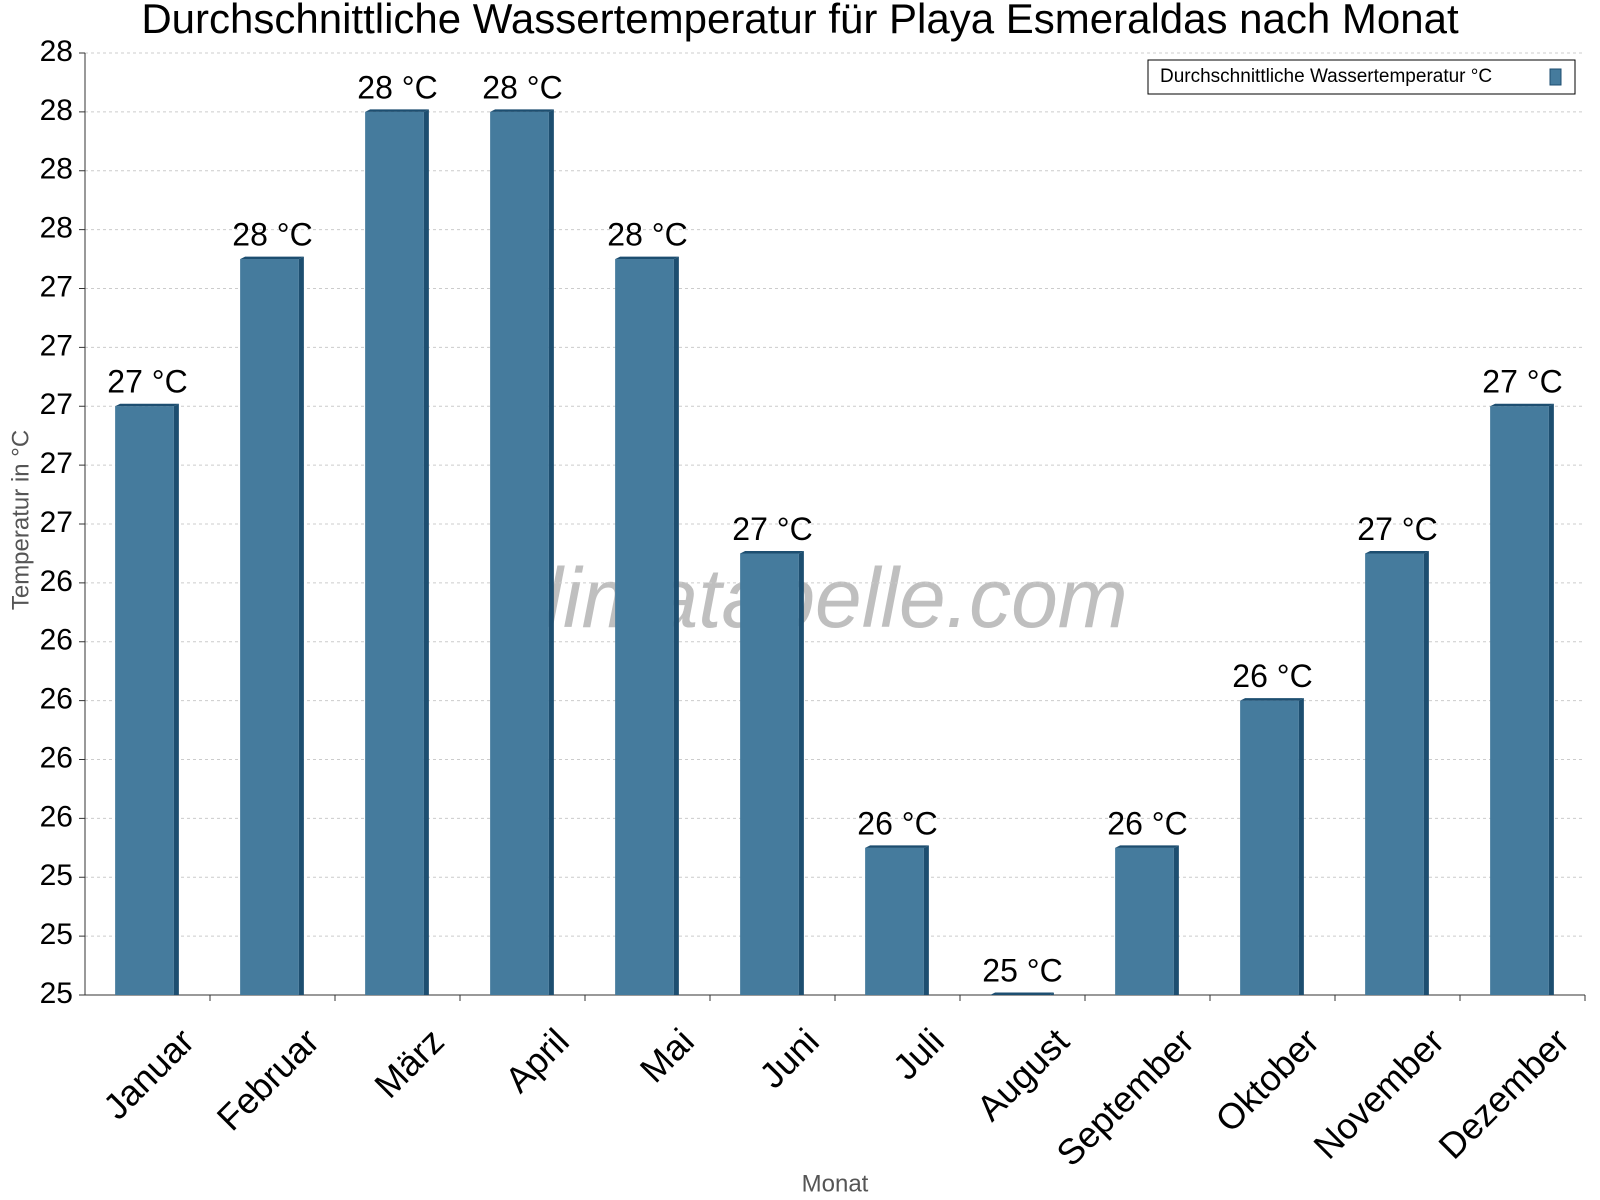 The height and width of the screenshot is (1200, 1600). I want to click on x-tick-label: Juni, so click(789, 1058).